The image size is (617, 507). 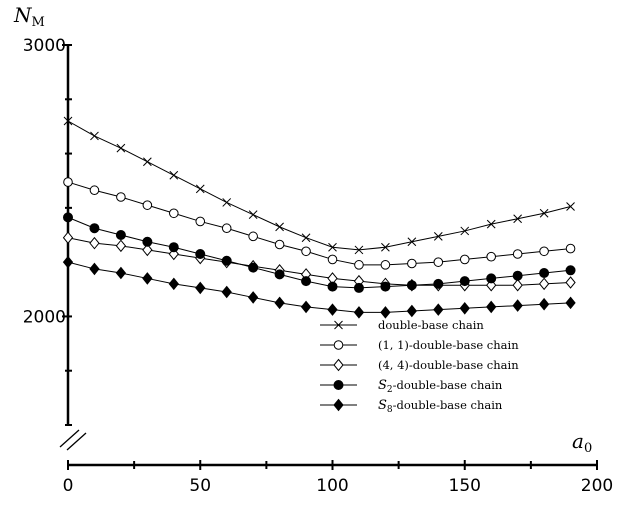 What do you see at coordinates (448, 345) in the screenshot?
I see `legend-label: (1, 1)-double-base chain` at bounding box center [448, 345].